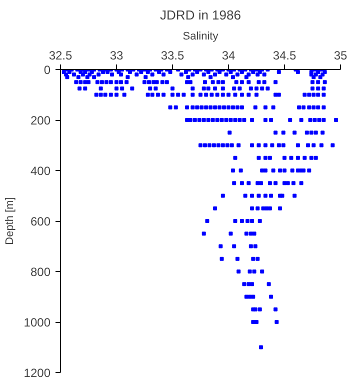 The height and width of the screenshot is (384, 348). I want to click on y-tick-label: 1000, so click(37, 323).